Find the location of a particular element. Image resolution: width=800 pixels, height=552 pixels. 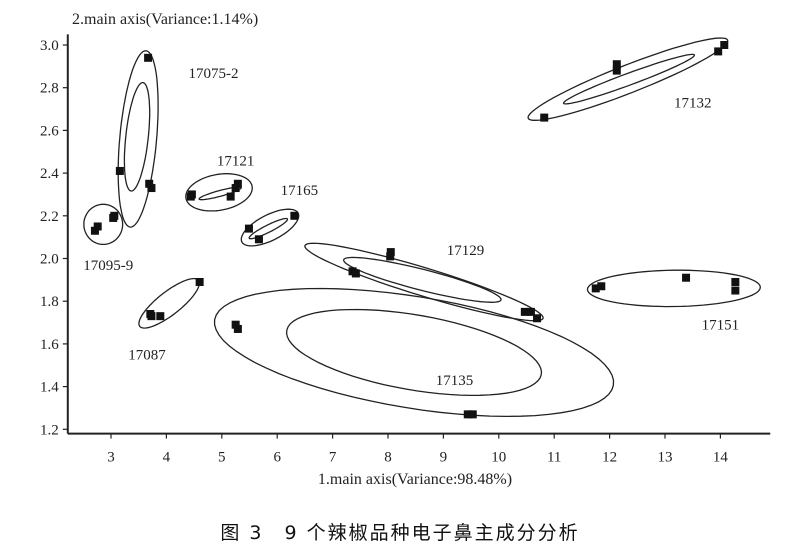

series-17135: 17135 is located at coordinates (414, 353).